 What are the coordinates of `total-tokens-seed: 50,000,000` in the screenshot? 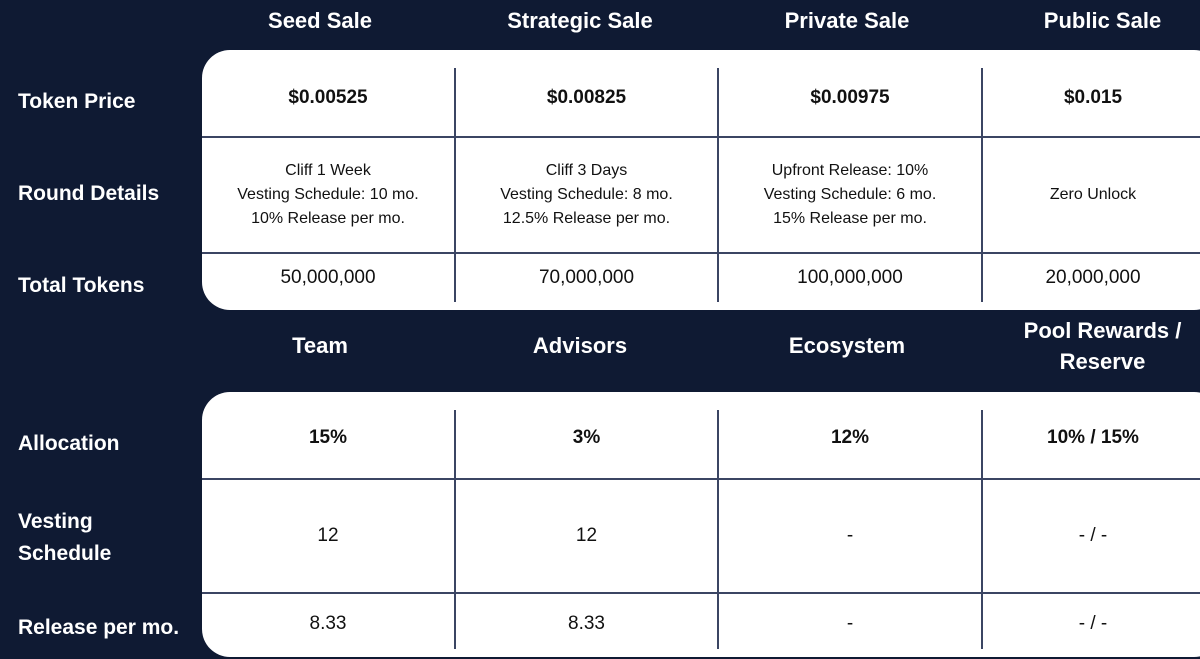 It's located at (328, 277).